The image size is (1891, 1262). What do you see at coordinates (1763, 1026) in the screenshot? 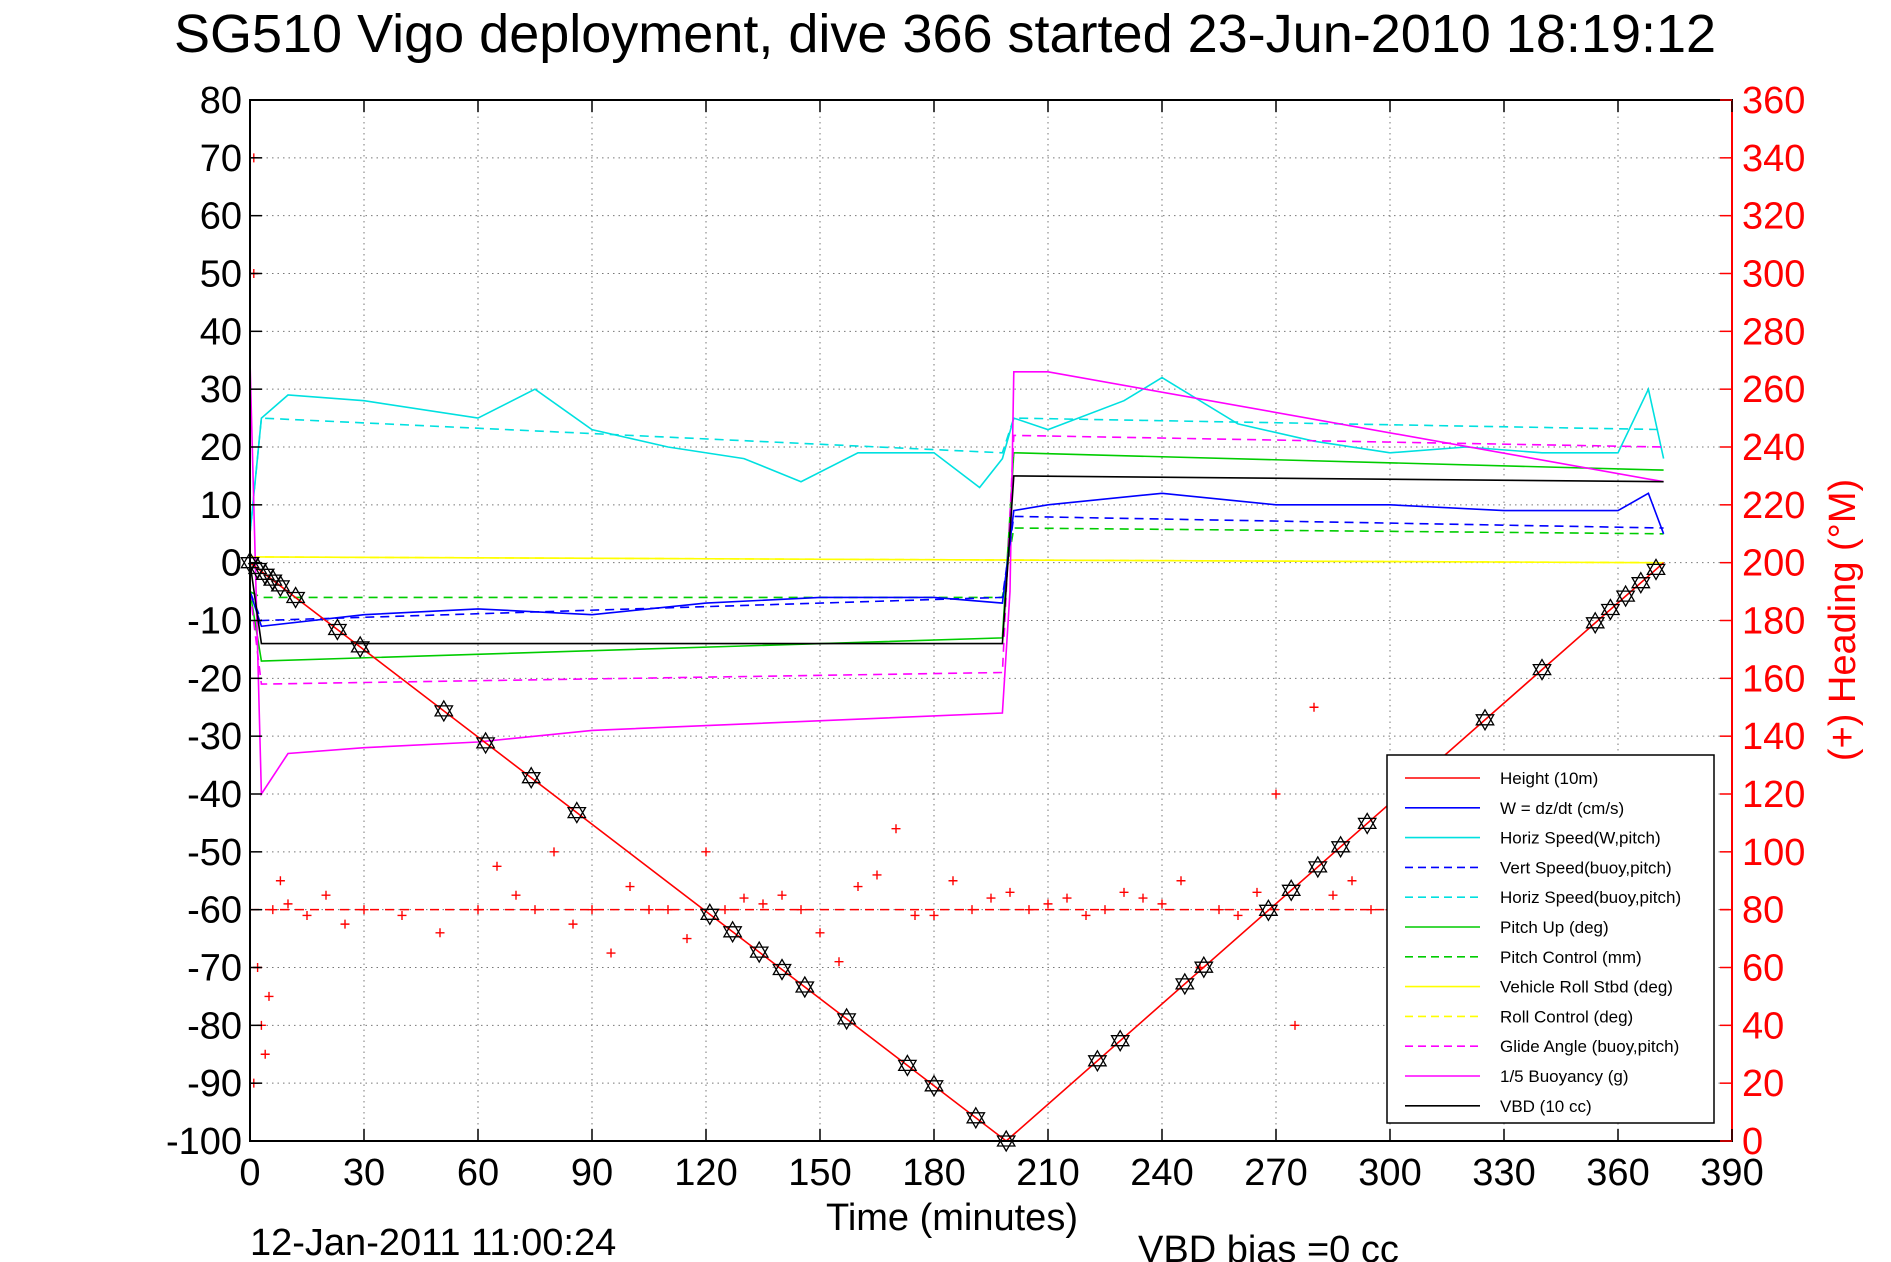
I see `y2-tick-label: 40` at bounding box center [1763, 1026].